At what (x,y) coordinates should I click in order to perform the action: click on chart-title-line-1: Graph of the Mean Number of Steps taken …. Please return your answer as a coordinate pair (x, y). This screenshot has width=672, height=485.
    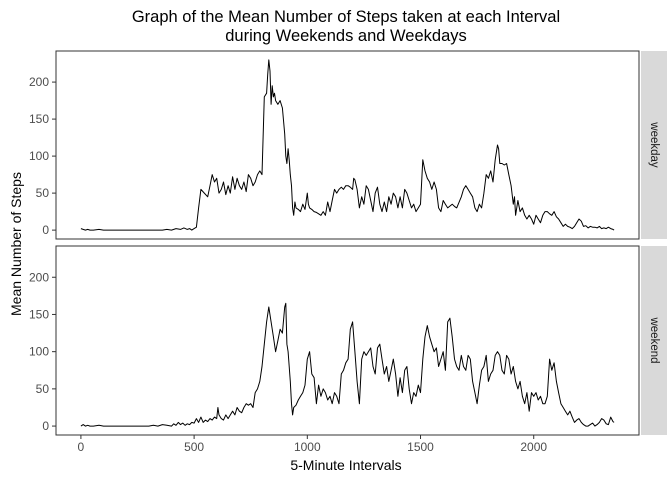
    Looking at the image, I should click on (346, 17).